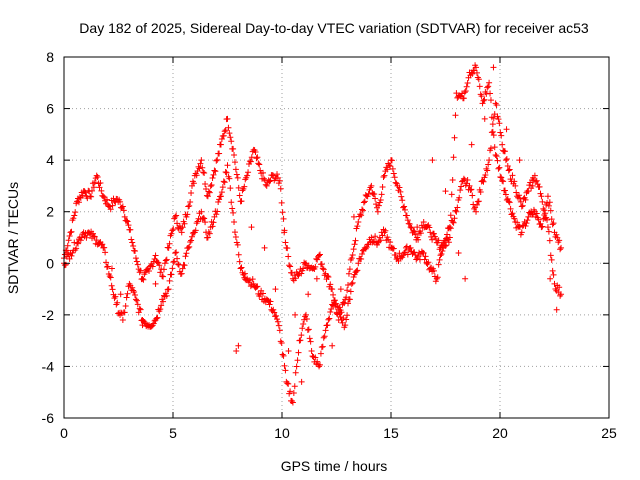 Image resolution: width=640 pixels, height=480 pixels. What do you see at coordinates (50, 57) in the screenshot?
I see `y-tick-label: 8` at bounding box center [50, 57].